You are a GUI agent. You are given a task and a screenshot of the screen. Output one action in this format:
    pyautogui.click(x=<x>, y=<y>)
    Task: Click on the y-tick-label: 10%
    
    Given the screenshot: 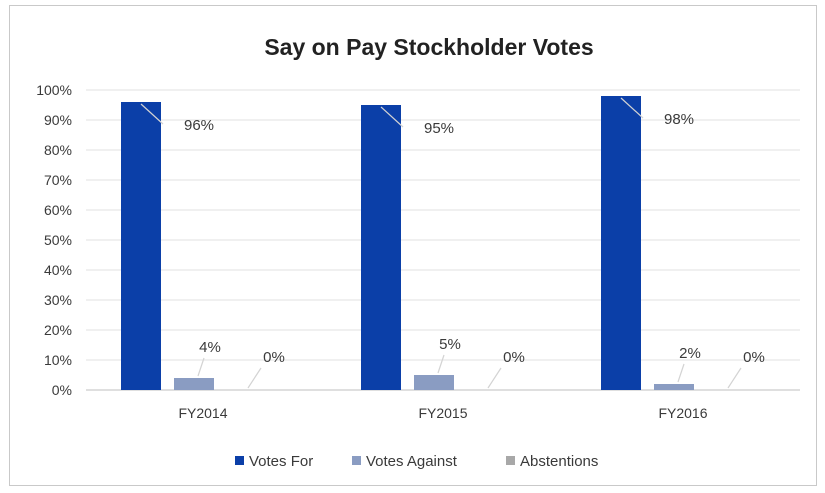 What is the action you would take?
    pyautogui.click(x=58, y=360)
    